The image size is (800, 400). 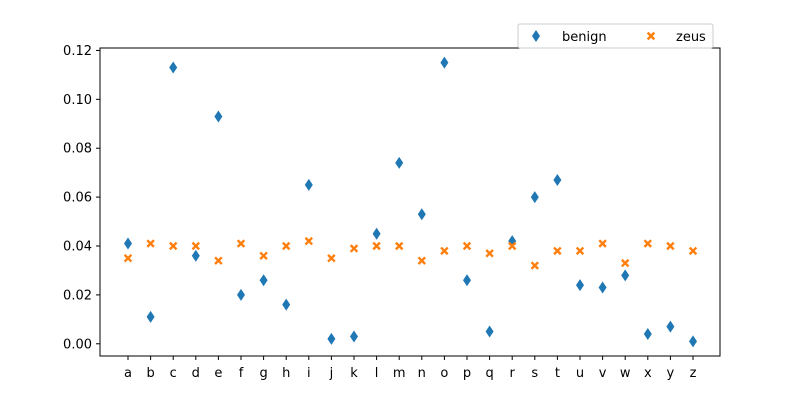 What do you see at coordinates (580, 373) in the screenshot?
I see `x-tick-label: u` at bounding box center [580, 373].